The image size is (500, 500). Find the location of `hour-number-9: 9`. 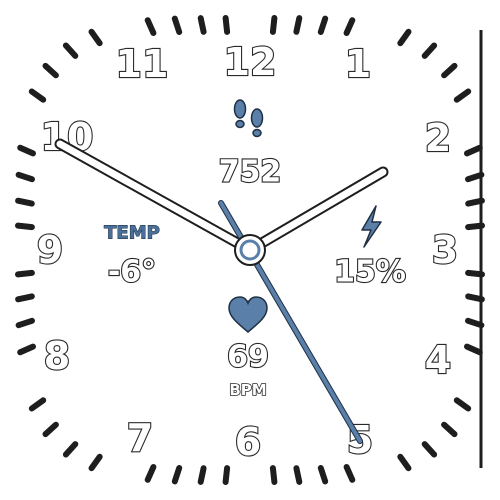

hour-number-9: 9 is located at coordinates (50, 250).